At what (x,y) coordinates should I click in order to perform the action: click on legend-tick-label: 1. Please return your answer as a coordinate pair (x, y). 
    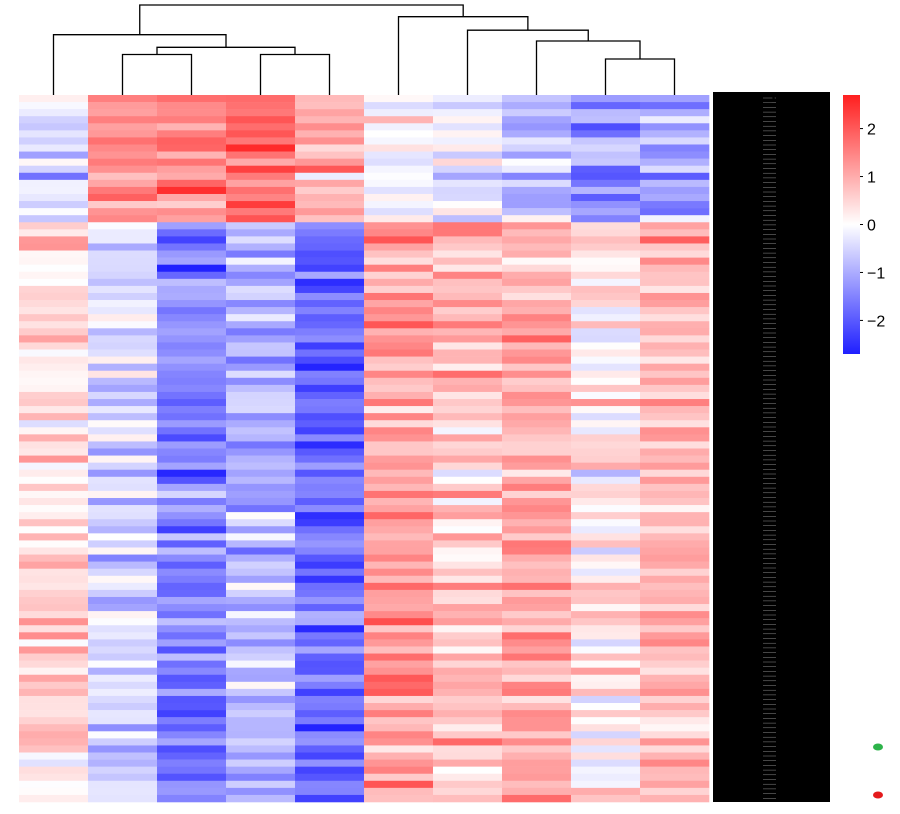
    Looking at the image, I should click on (871, 178).